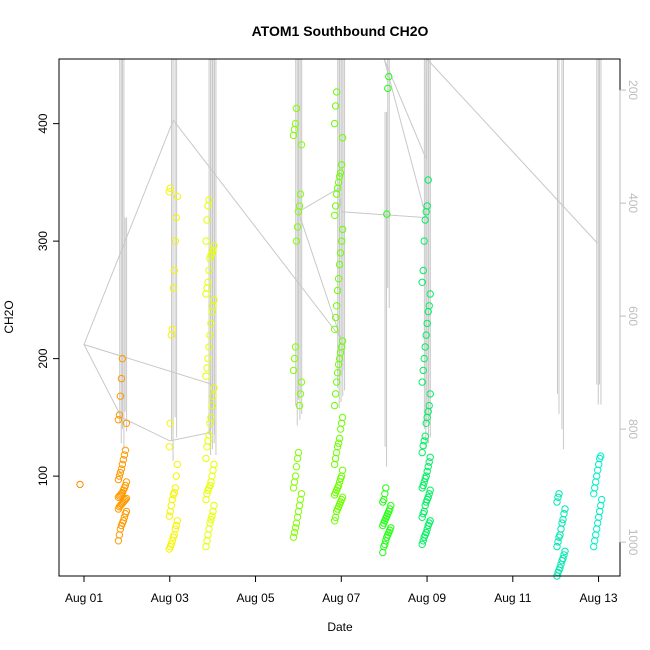 The height and width of the screenshot is (650, 650). What do you see at coordinates (43, 476) in the screenshot?
I see `y-tick-label: 100` at bounding box center [43, 476].